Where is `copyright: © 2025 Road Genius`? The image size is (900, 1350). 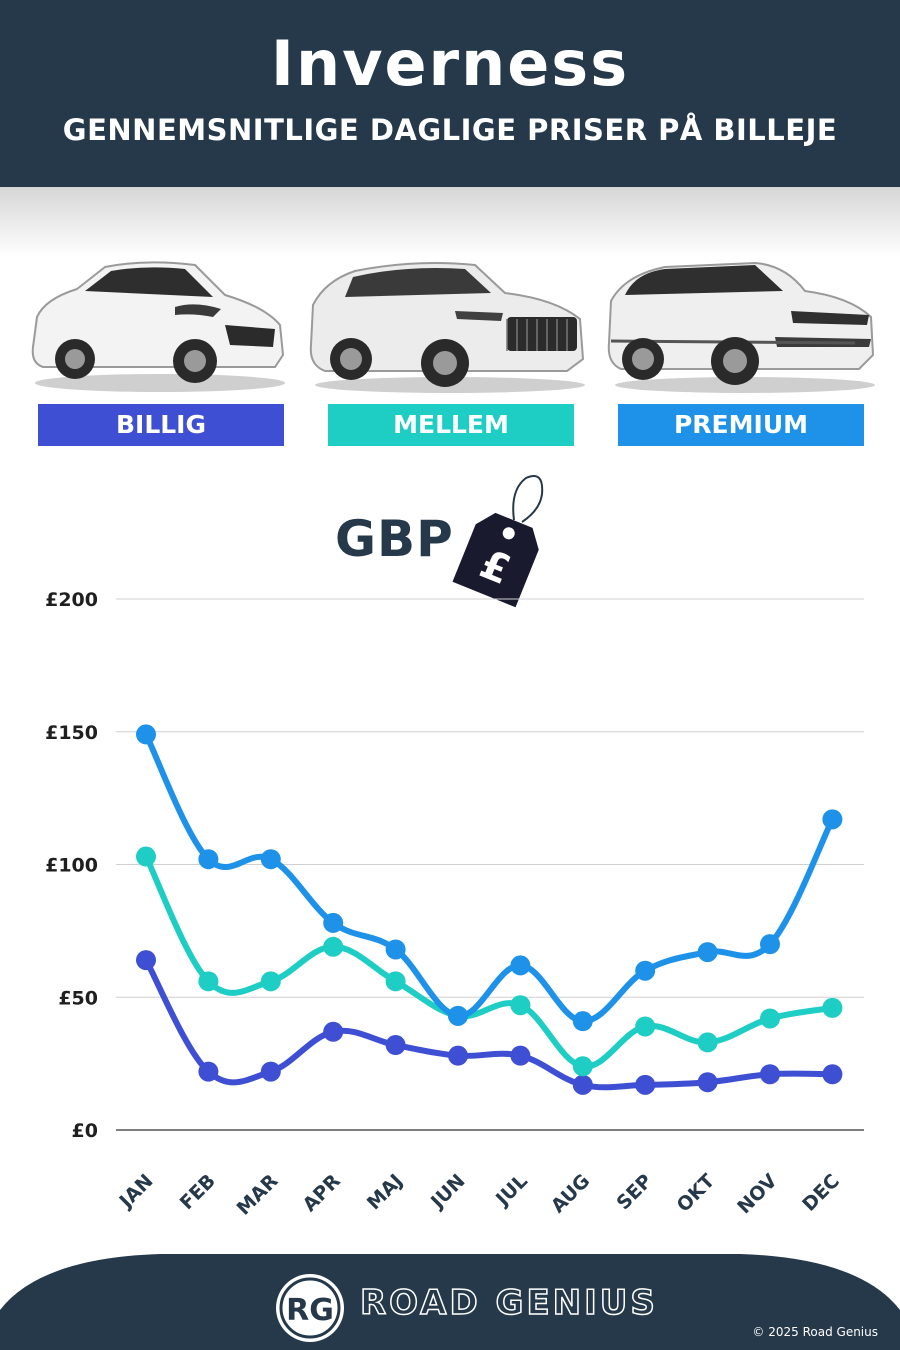 copyright: © 2025 Road Genius is located at coordinates (815, 1332).